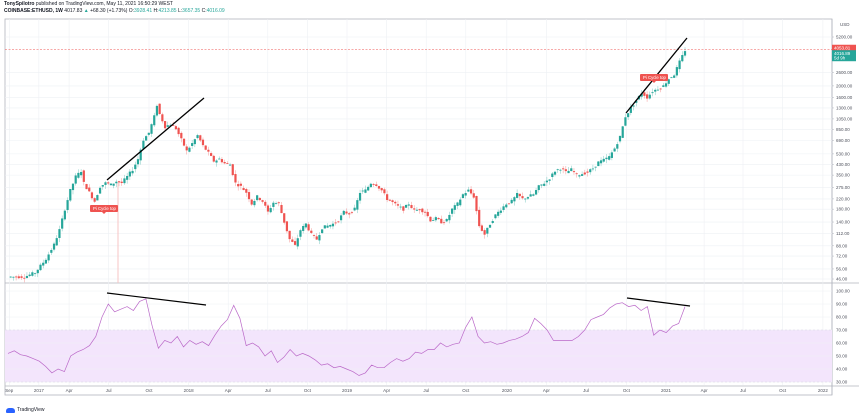 The width and height of the screenshot is (860, 418). I want to click on price-tick-label: 350.00, so click(843, 175).